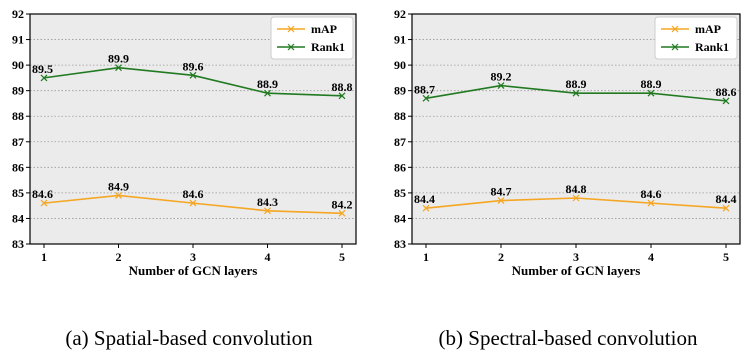 The height and width of the screenshot is (358, 745). I want to click on figure-caption: (b) Spectral-based convolution, so click(568, 338).